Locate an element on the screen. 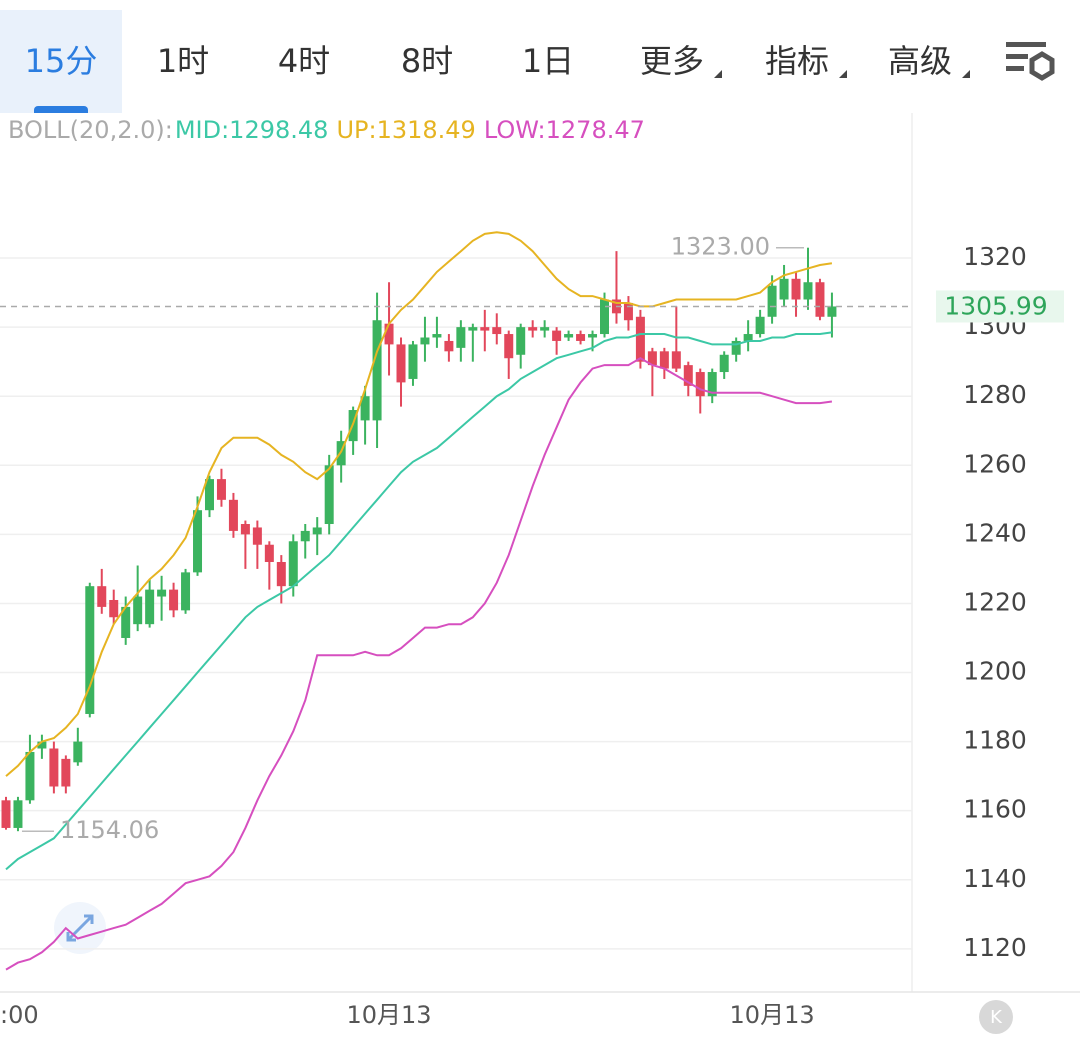 Image resolution: width=1080 pixels, height=1042 pixels. x-tick-label: :00 is located at coordinates (19, 1015).